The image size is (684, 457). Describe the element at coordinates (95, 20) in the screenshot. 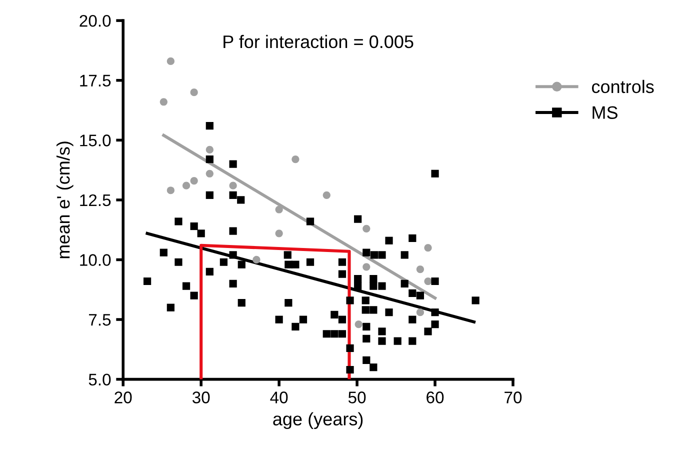

I see `y-tick-label: 20.0` at that location.